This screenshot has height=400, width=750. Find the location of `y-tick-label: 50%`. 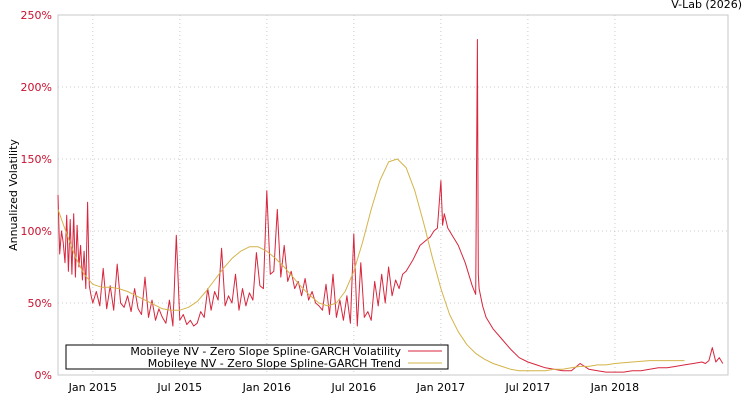

y-tick-label: 50% is located at coordinates (40, 303).